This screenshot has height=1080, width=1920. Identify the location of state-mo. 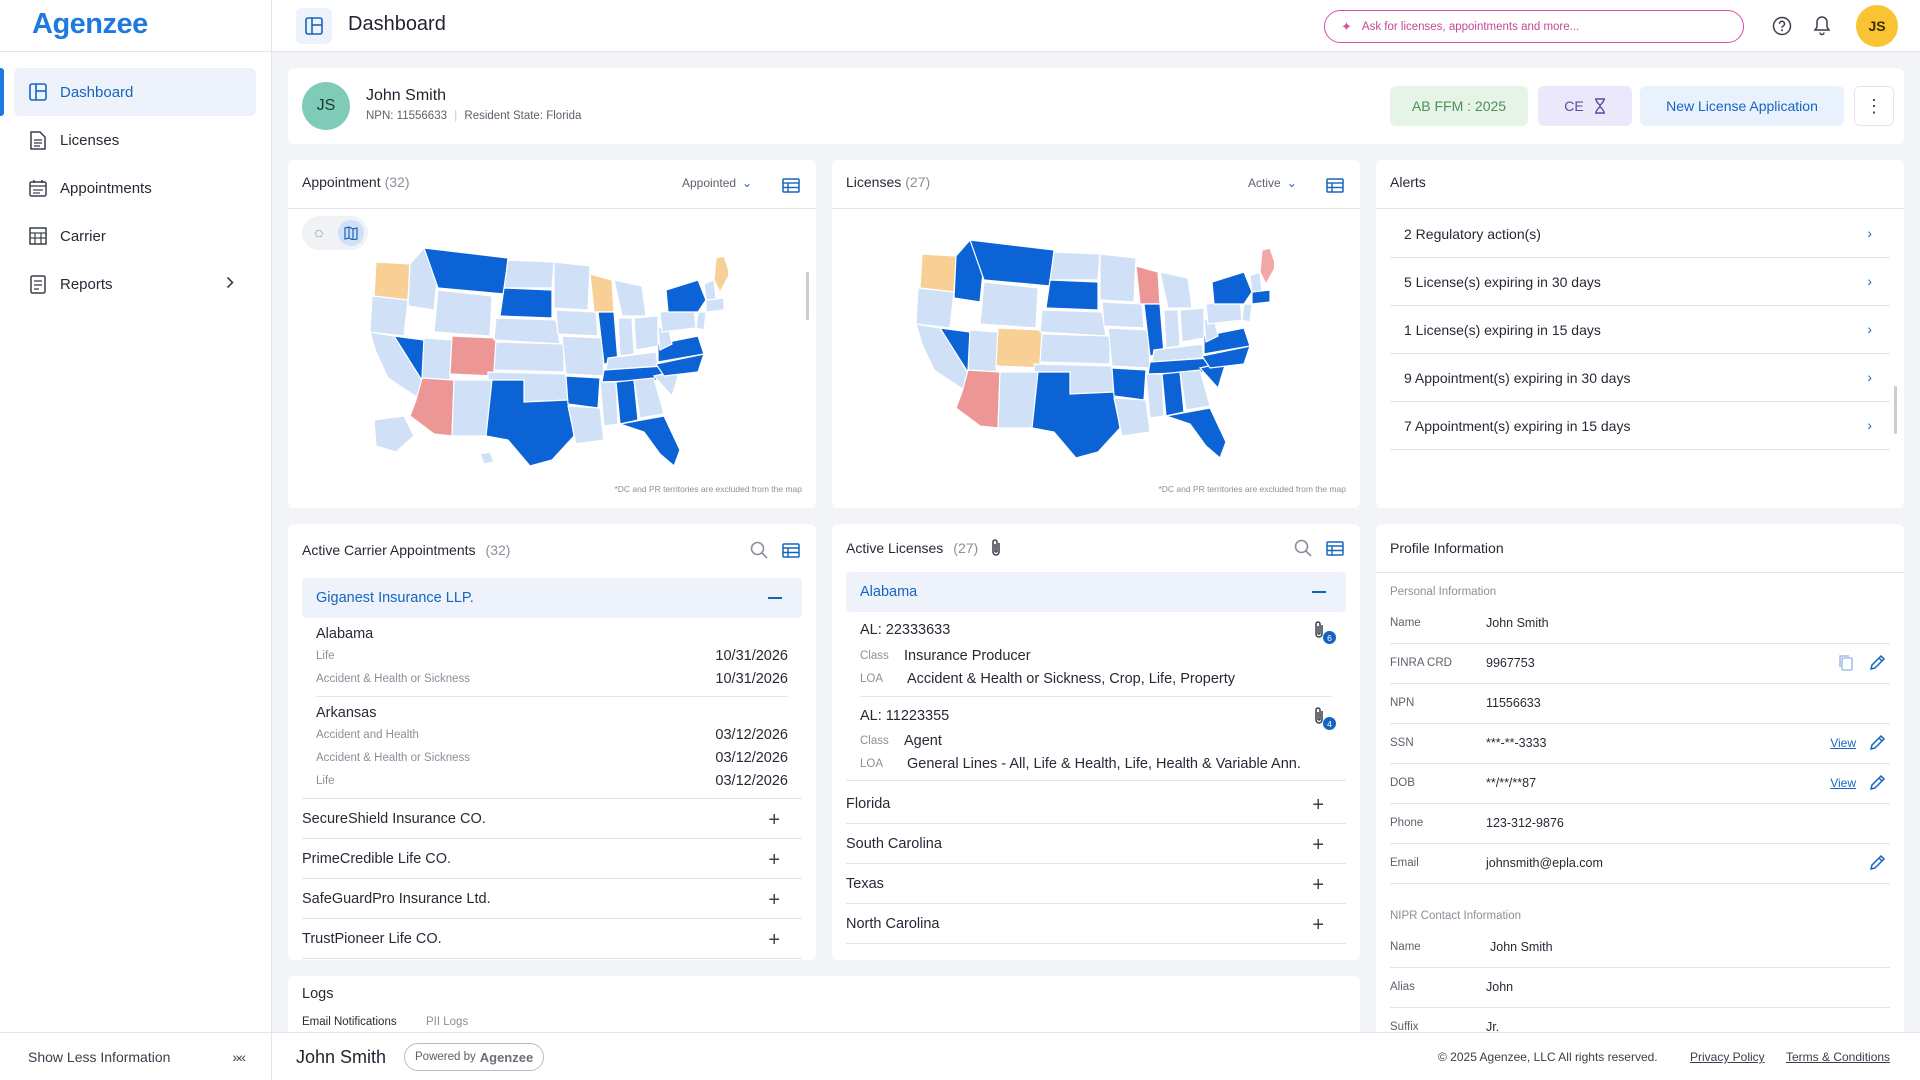
(583, 356).